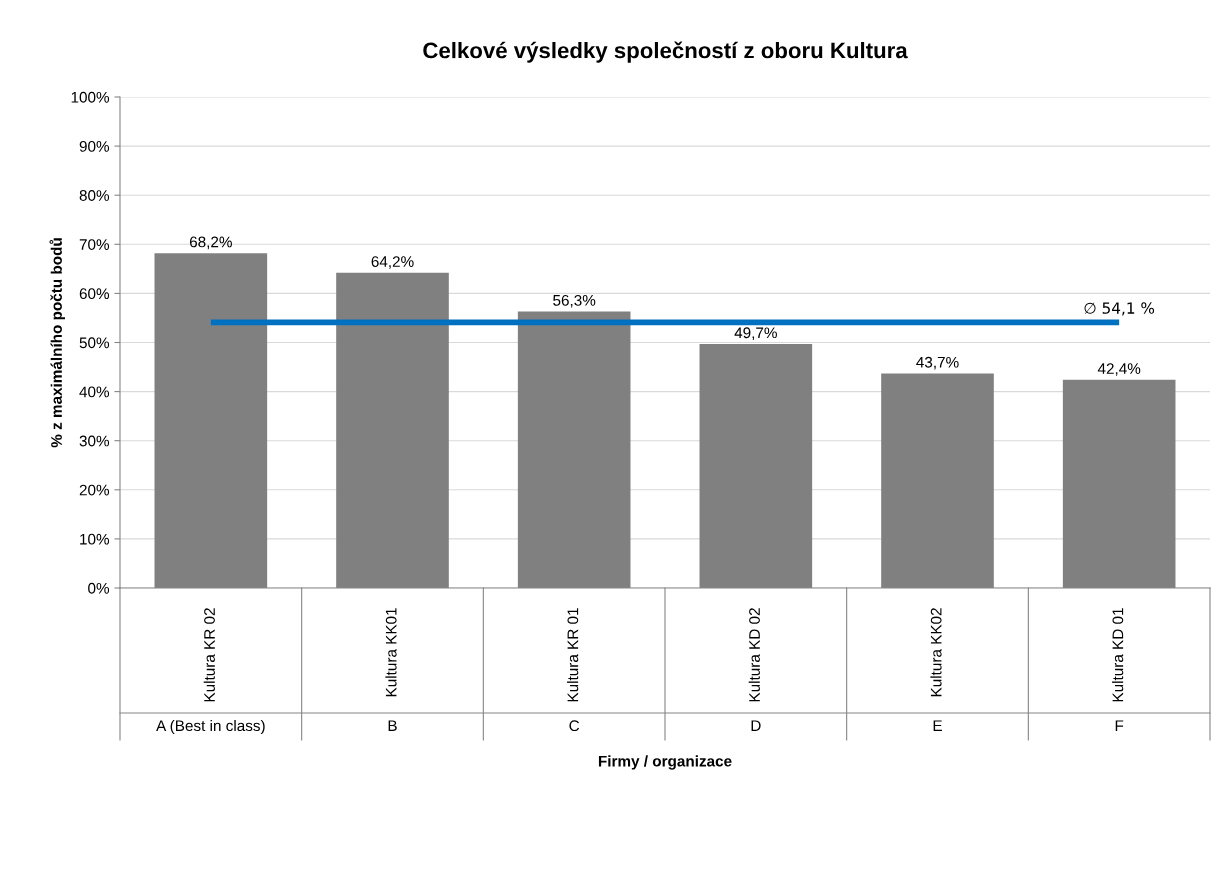 Image resolution: width=1220 pixels, height=877 pixels. Describe the element at coordinates (937, 725) in the screenshot. I see `text: E` at that location.